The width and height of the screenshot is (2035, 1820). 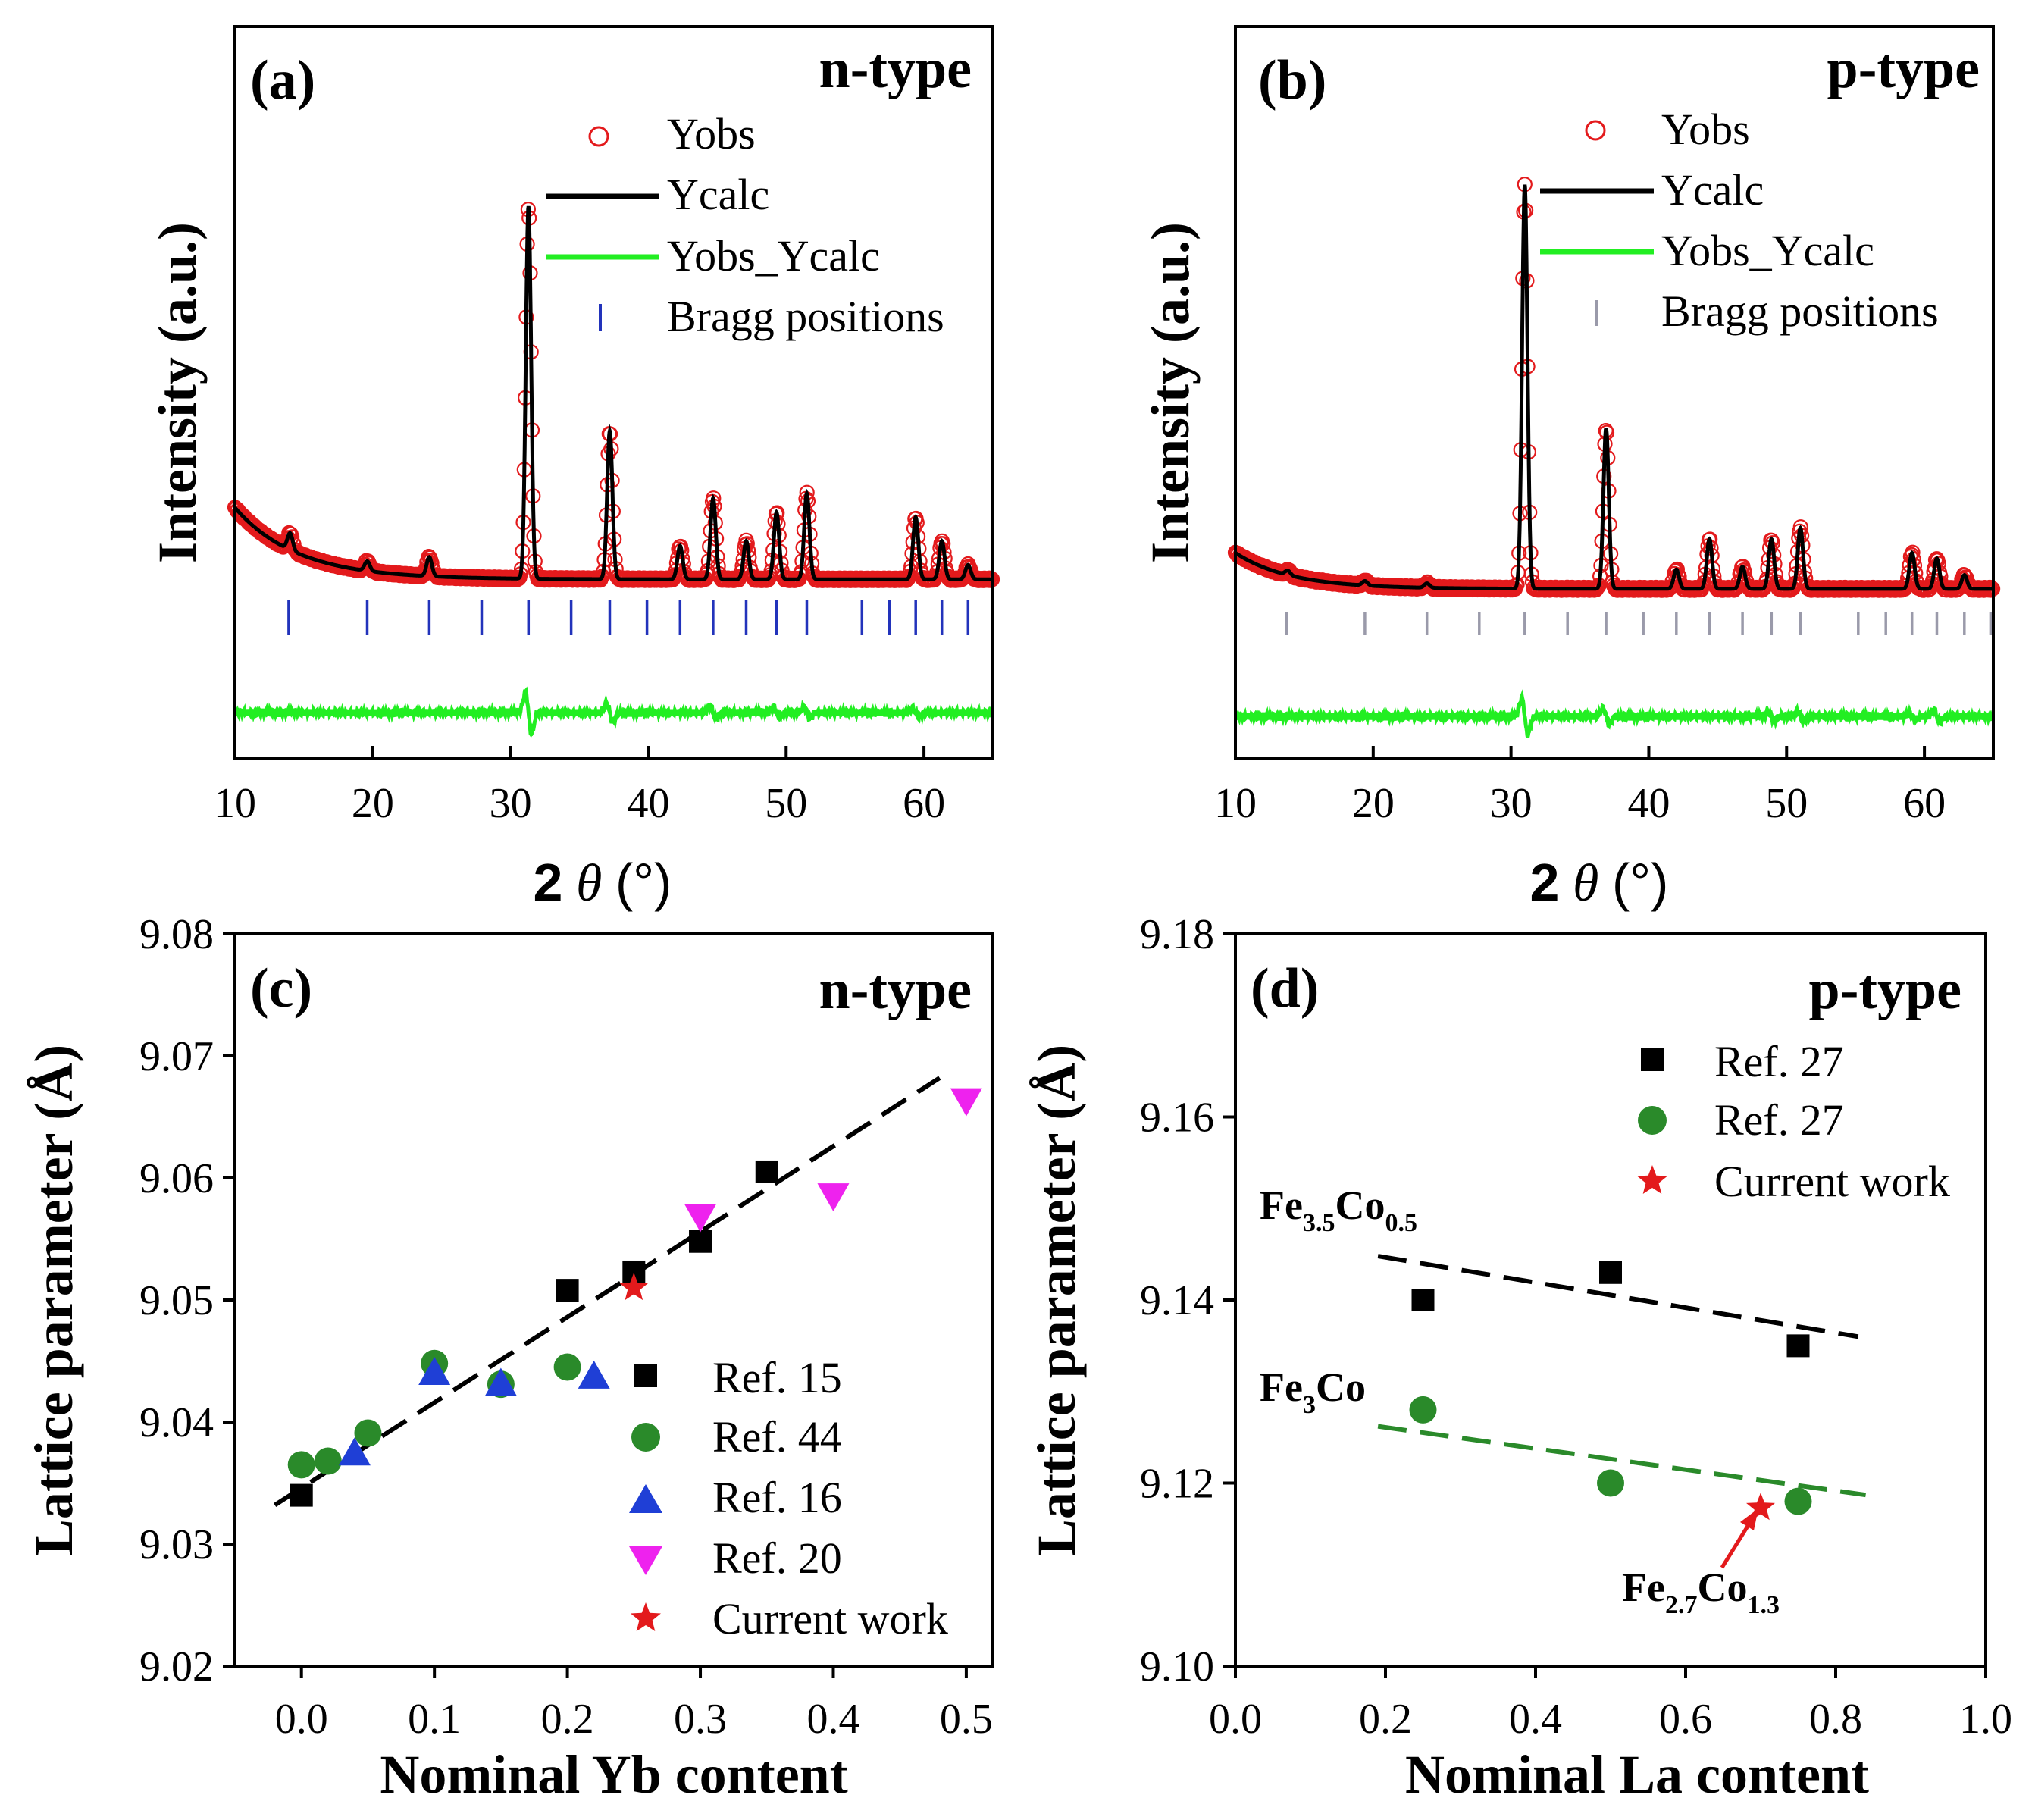 I want to click on panel-a-x-axis-label-theta: θ, so click(x=589, y=883).